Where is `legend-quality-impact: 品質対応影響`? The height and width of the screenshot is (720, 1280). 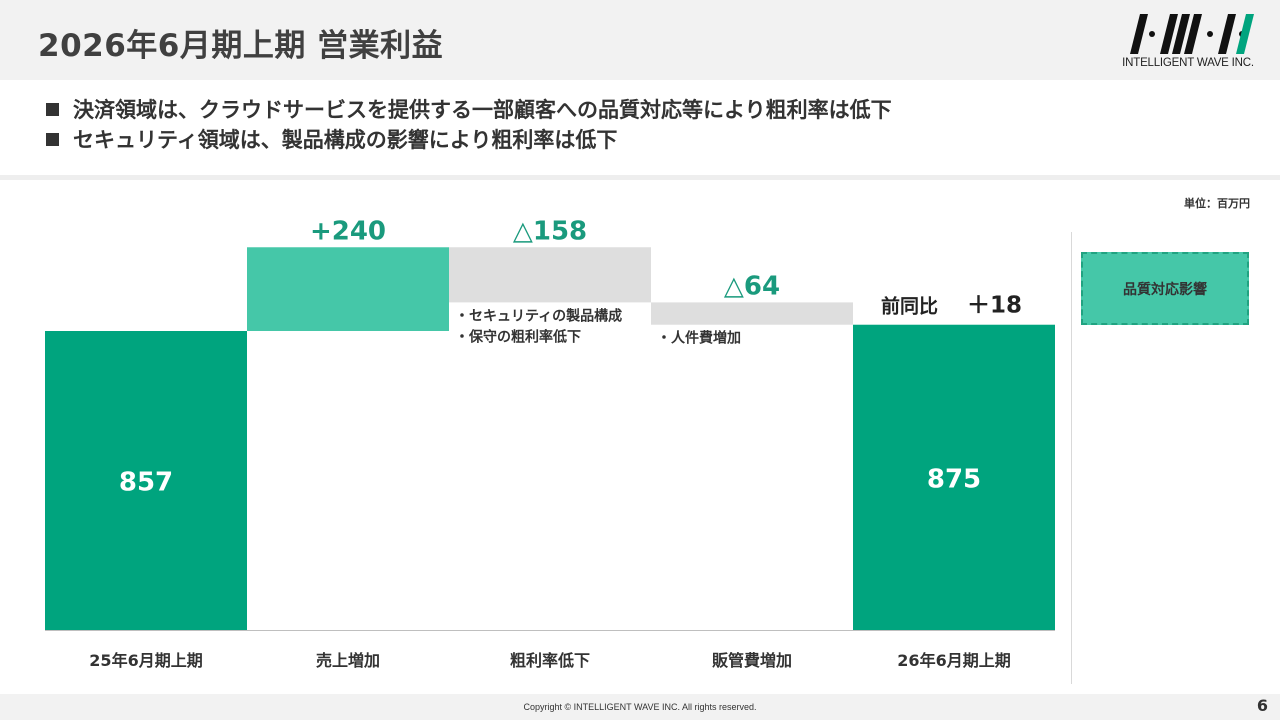 legend-quality-impact: 品質対応影響 is located at coordinates (1165, 288).